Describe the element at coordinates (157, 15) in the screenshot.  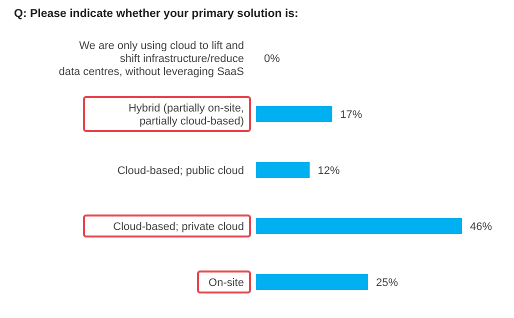
I see `text: Q: Please indicate whether your primary solution is:` at that location.